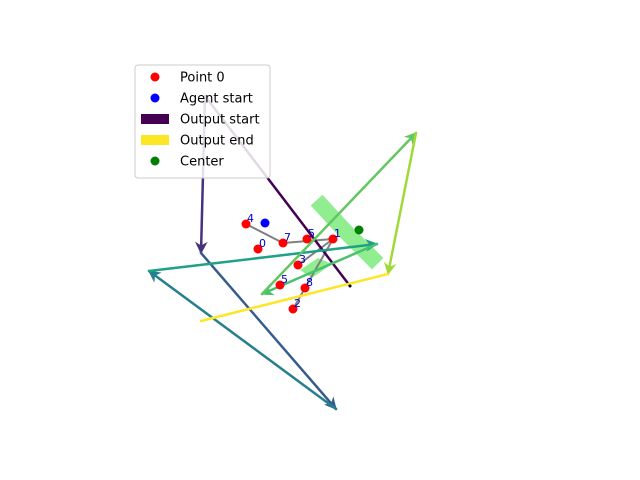 The height and width of the screenshot is (480, 640). I want to click on points-layer: 0 1 2 3 4 5 5 7 8, so click(302, 263).